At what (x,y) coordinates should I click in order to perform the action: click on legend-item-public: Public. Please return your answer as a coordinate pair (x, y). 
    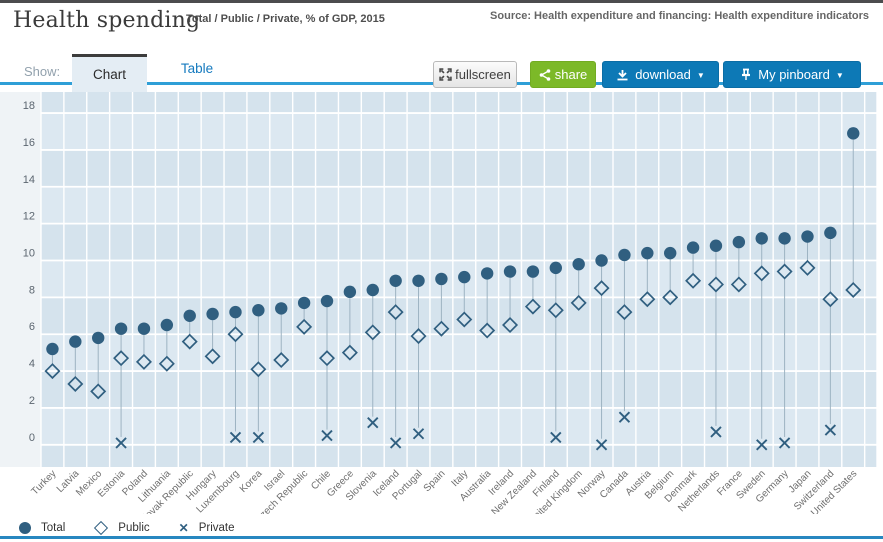
    Looking at the image, I should click on (122, 528).